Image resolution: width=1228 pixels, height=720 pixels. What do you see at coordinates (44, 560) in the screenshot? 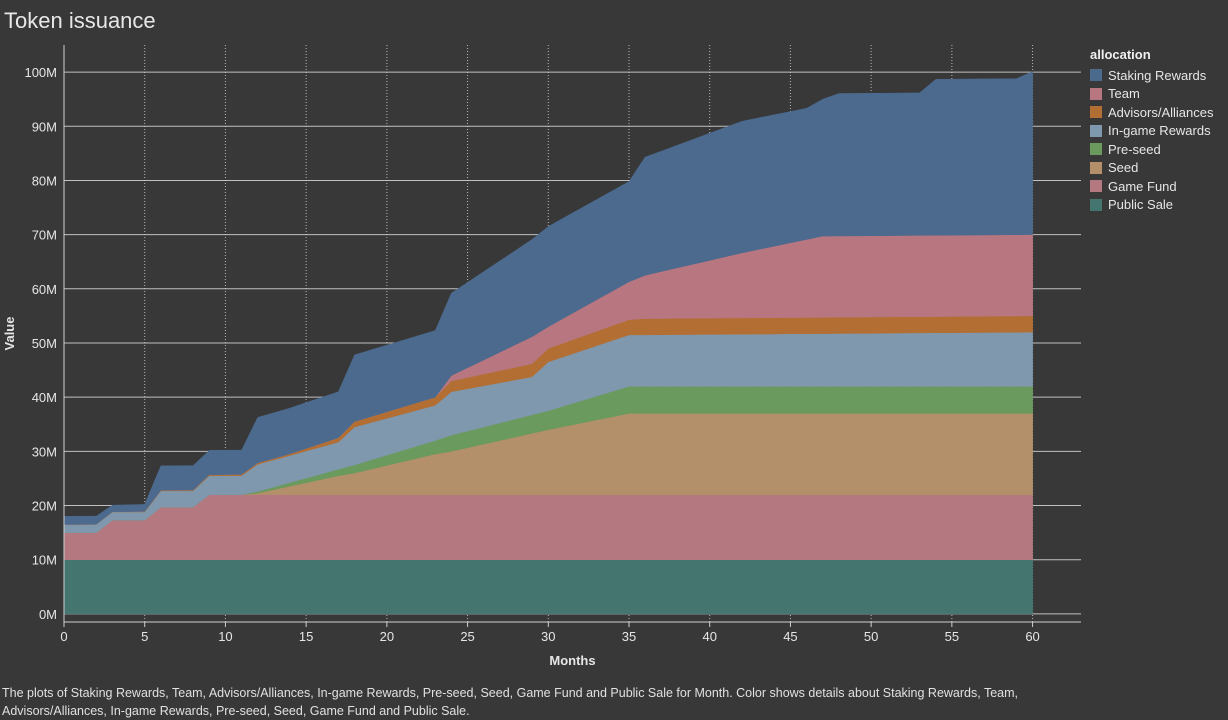
I see `y-tick-label: 10M` at bounding box center [44, 560].